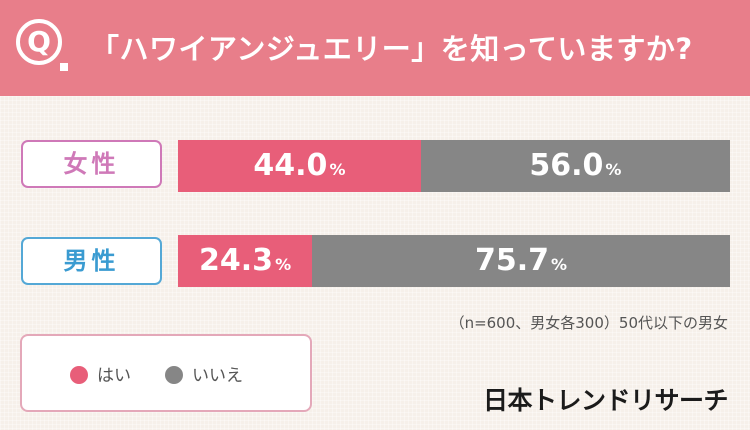  I want to click on male-yes-value: 24.3, so click(236, 260).